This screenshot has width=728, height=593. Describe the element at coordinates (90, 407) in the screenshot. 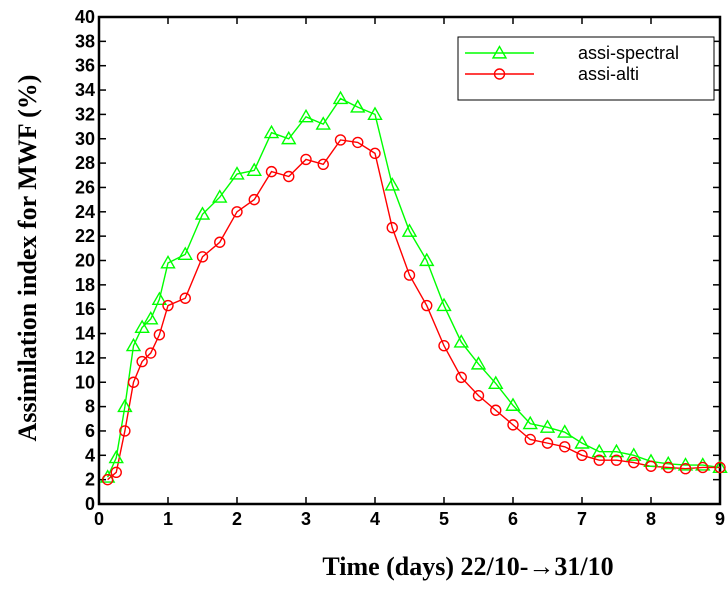

I see `y-tick-label: 8` at that location.